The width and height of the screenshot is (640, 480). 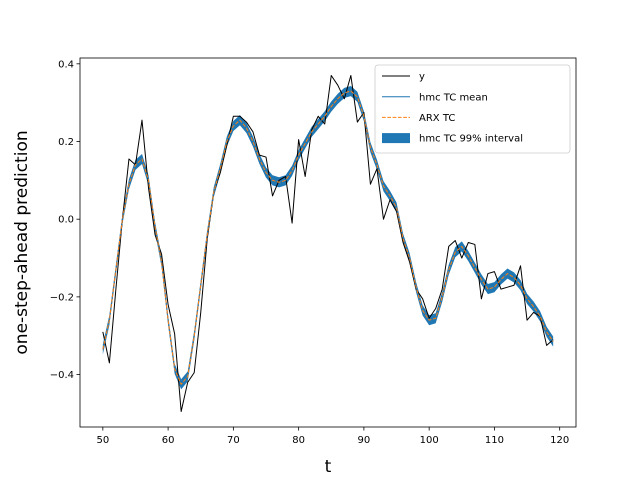 I want to click on y-tick-label: 0.2, so click(x=66, y=142).